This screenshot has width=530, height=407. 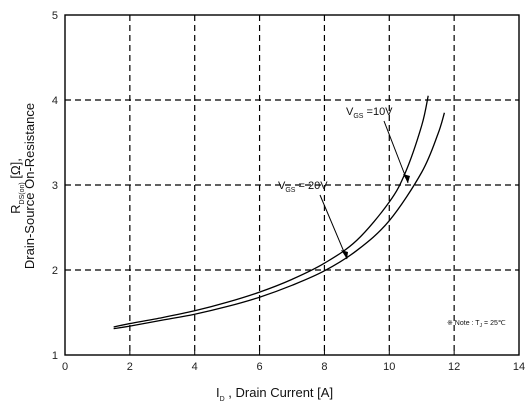 I want to click on series-label-vgs-10v: VGS =10V, so click(x=369, y=113).